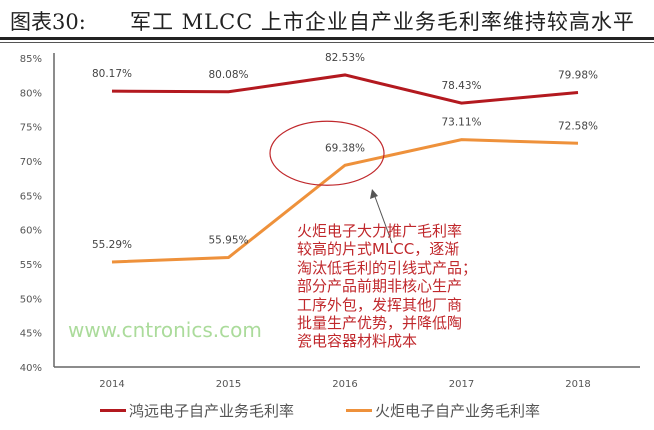 This screenshot has height=430, width=654. I want to click on x-tick-label: 2017, so click(461, 384).